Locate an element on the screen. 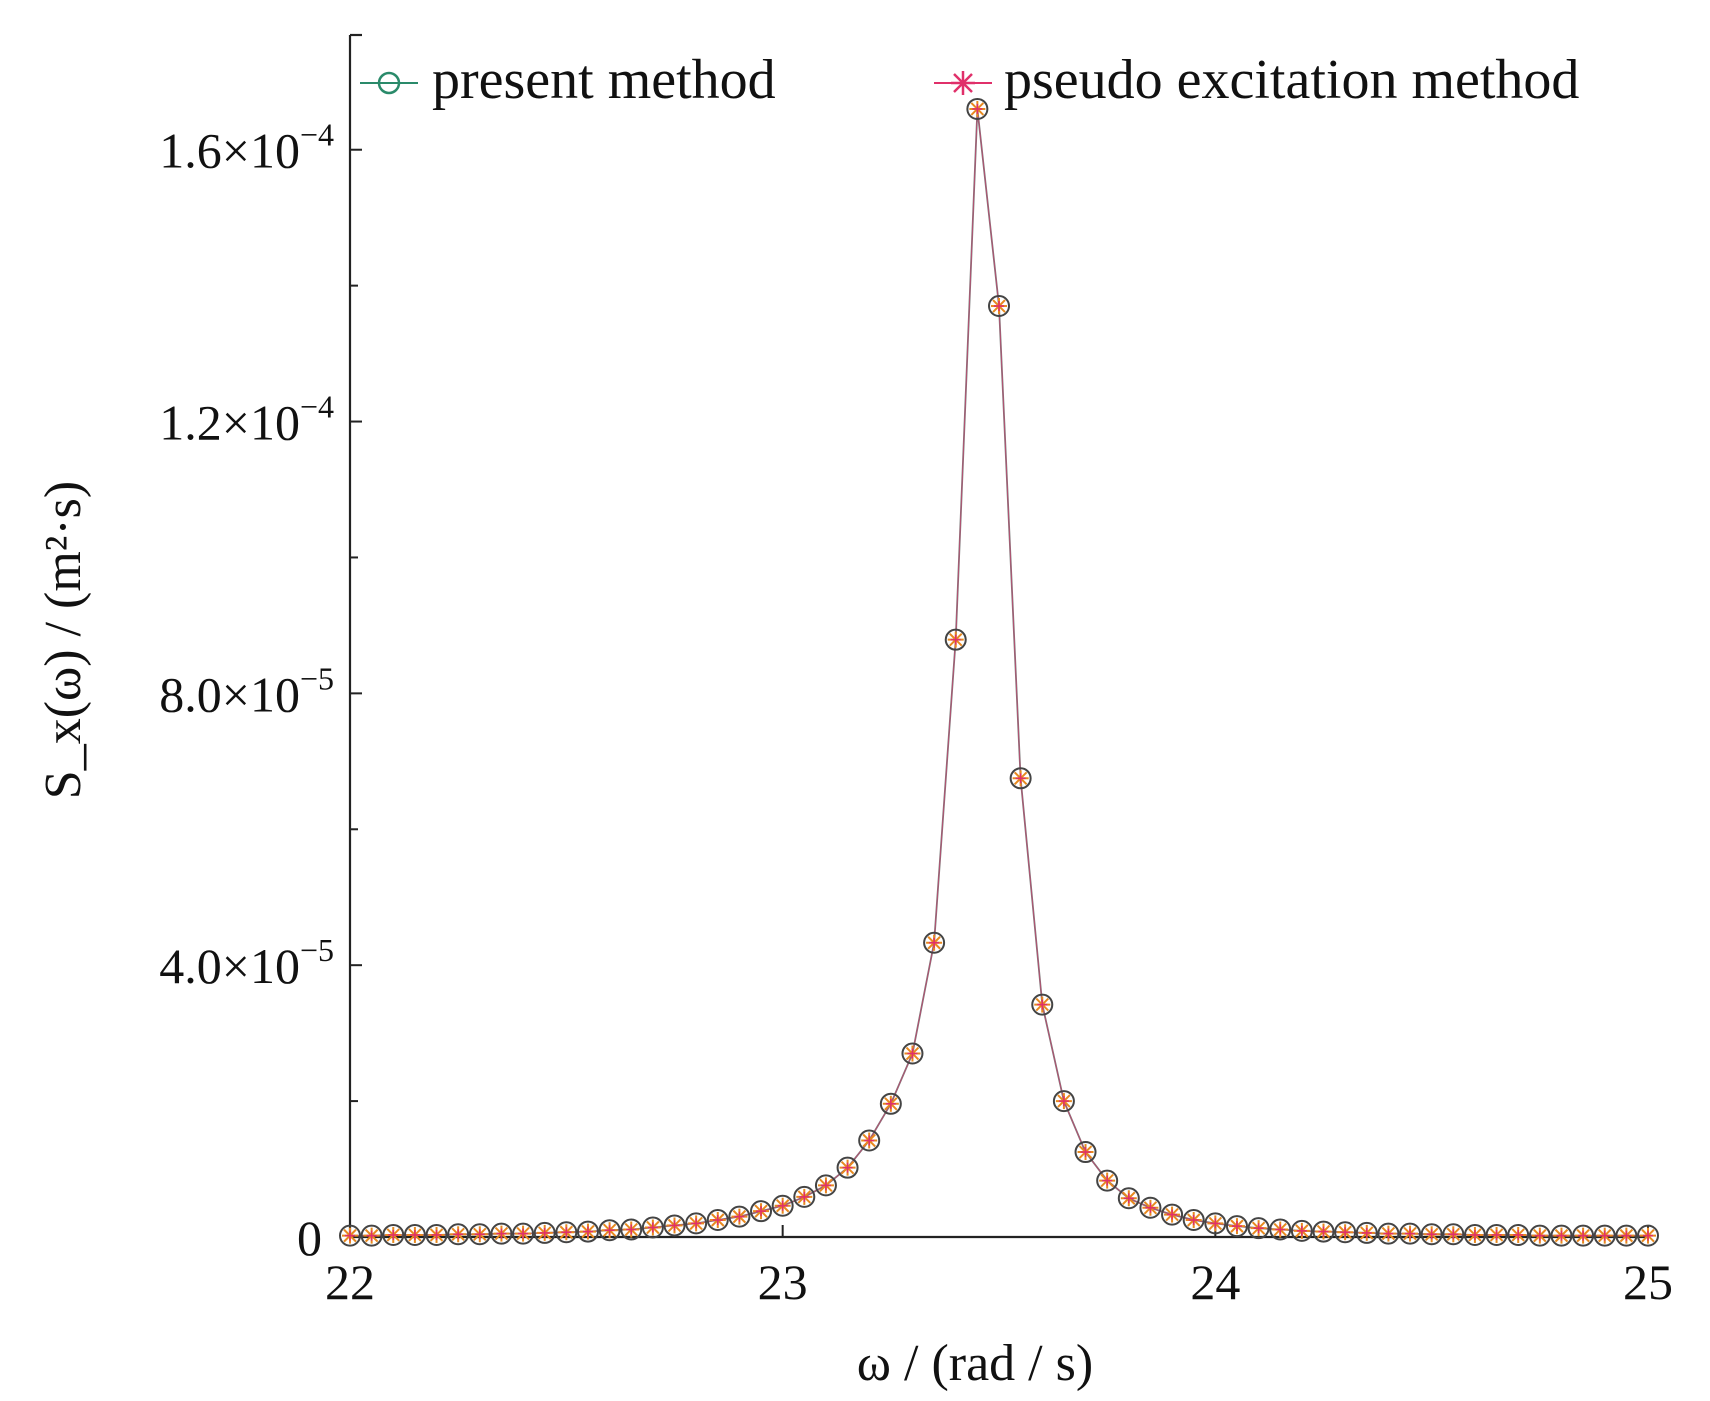  legend: present method pseudo excitation method is located at coordinates (969, 80).